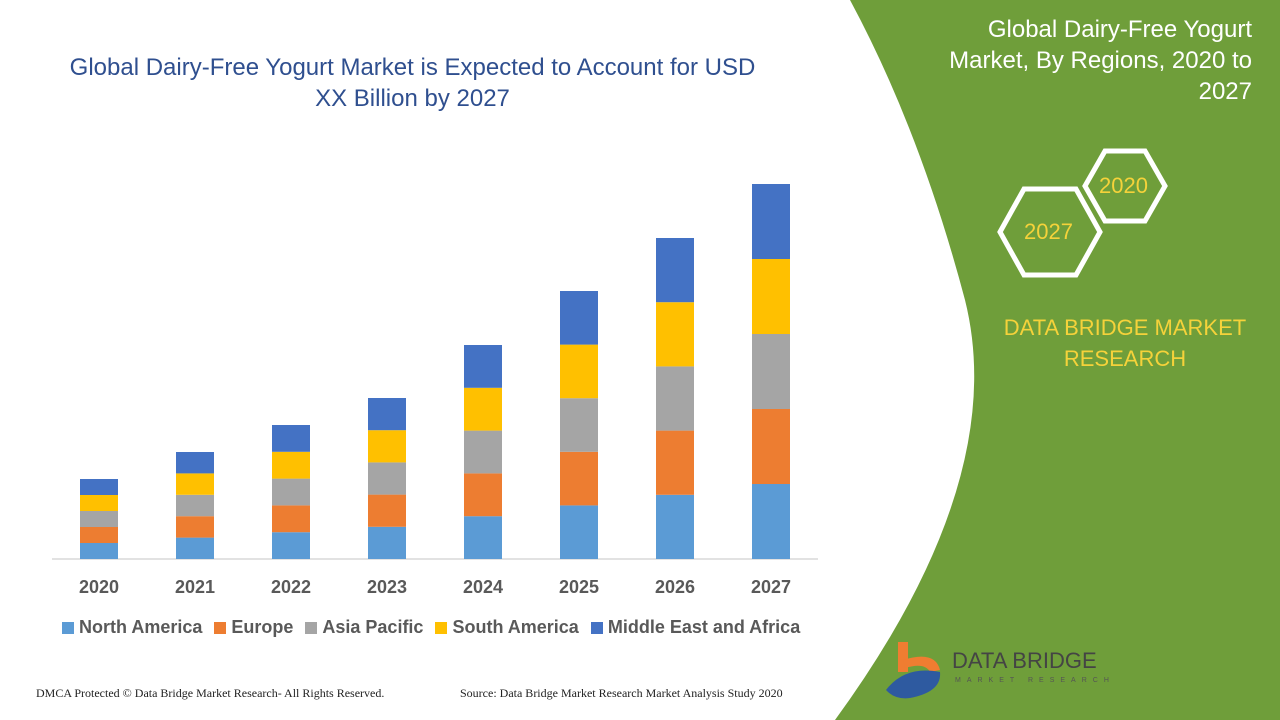 This screenshot has height=720, width=1280. I want to click on x-tick-label: 2020, so click(99, 587).